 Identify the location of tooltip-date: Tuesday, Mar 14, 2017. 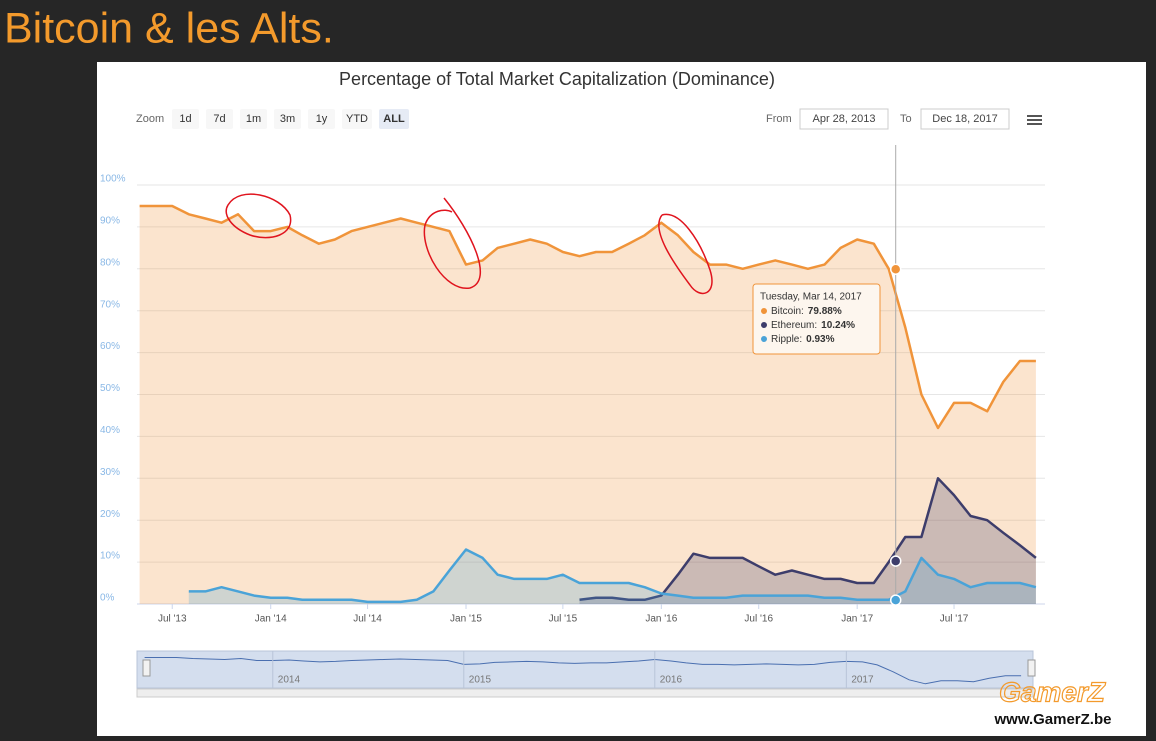
(811, 297).